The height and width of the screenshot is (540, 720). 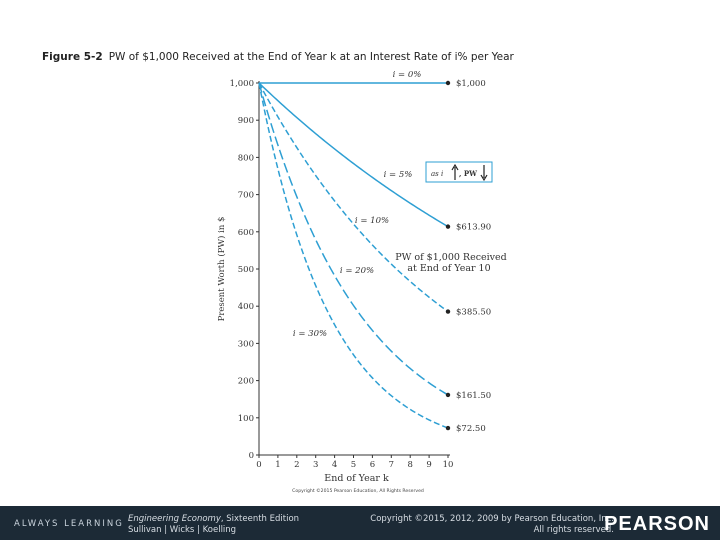 What do you see at coordinates (260, 519) in the screenshot?
I see `book-edition: , Sixteenth Edition` at bounding box center [260, 519].